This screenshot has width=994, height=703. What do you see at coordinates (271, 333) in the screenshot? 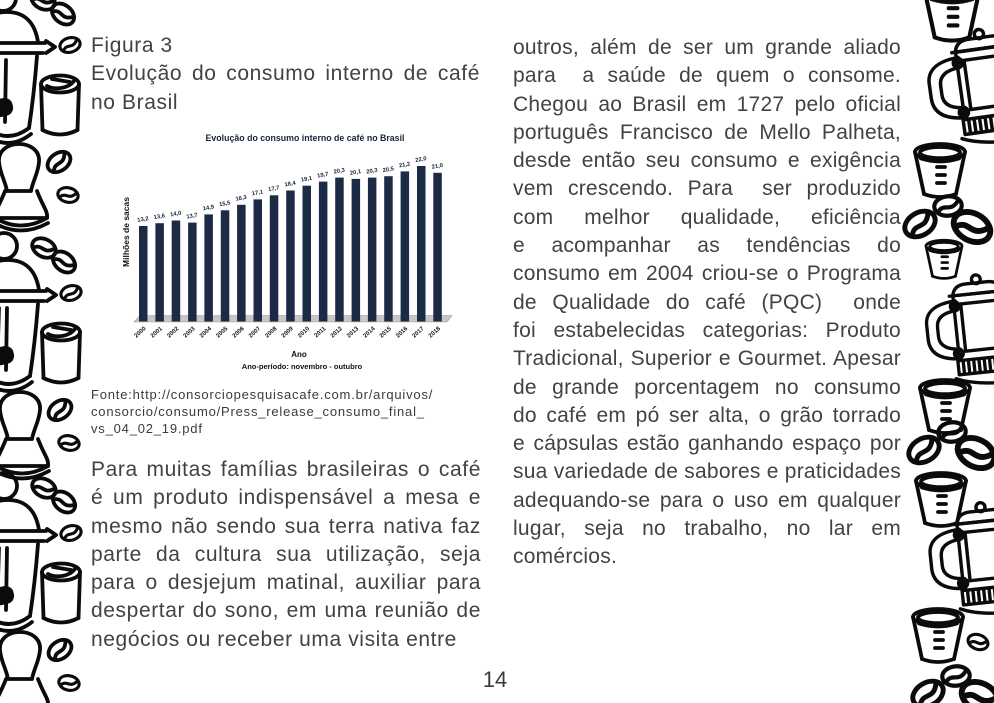
I see `svg-text: 2008` at bounding box center [271, 333].